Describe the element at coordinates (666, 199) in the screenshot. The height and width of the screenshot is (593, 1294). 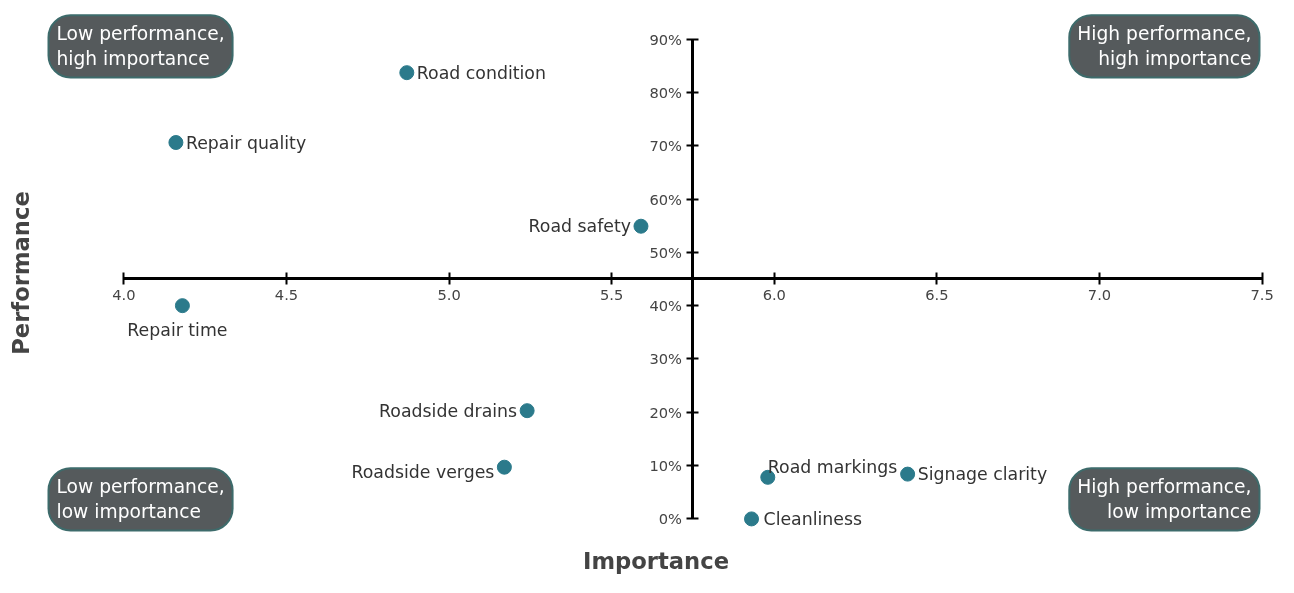
I see `y-tick-label: 60%` at that location.